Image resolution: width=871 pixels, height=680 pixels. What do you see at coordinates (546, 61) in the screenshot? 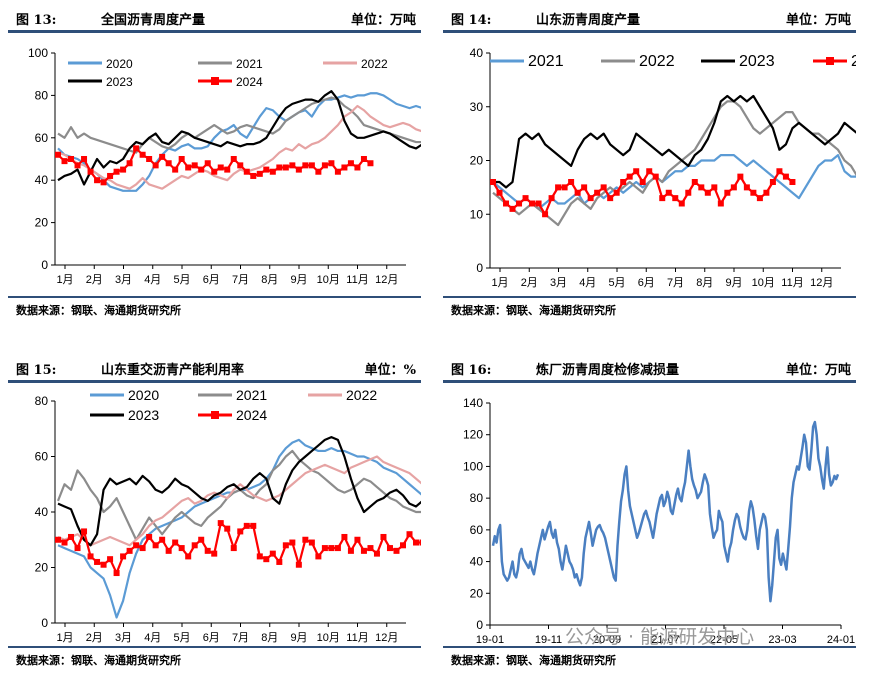
I see `legend-label: 2021` at bounding box center [546, 61].